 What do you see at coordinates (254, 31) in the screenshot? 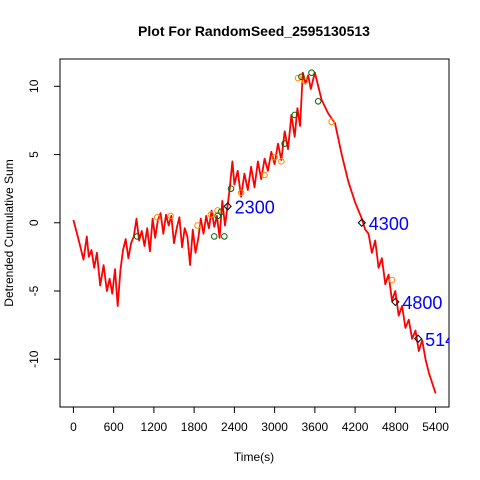
I see `chart-title: Plot For RandomSeed_2595130513` at bounding box center [254, 31].